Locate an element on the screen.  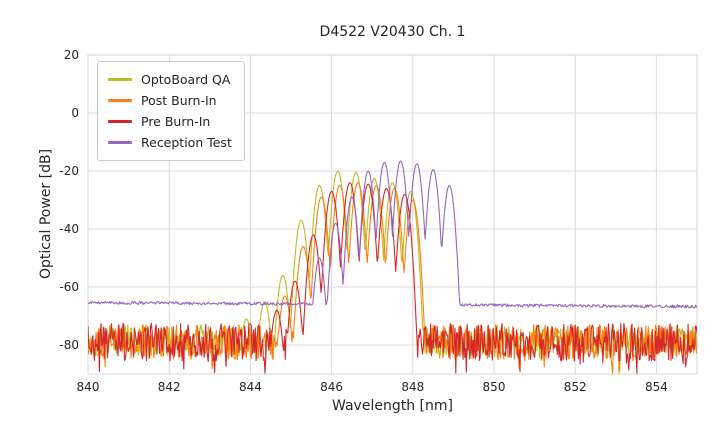
x-tick-label: 846 is located at coordinates (331, 387).